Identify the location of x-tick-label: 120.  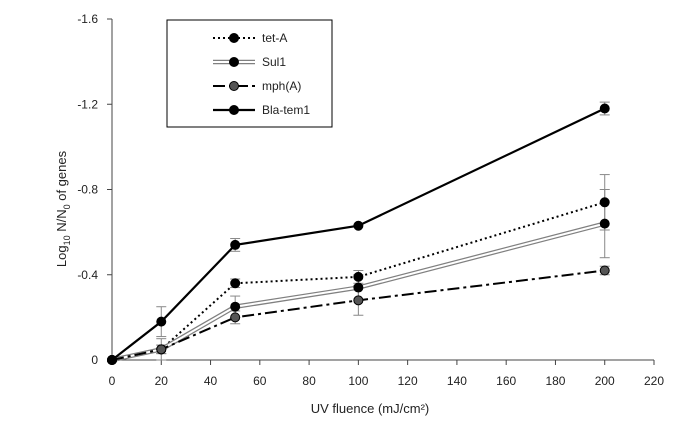
(408, 381).